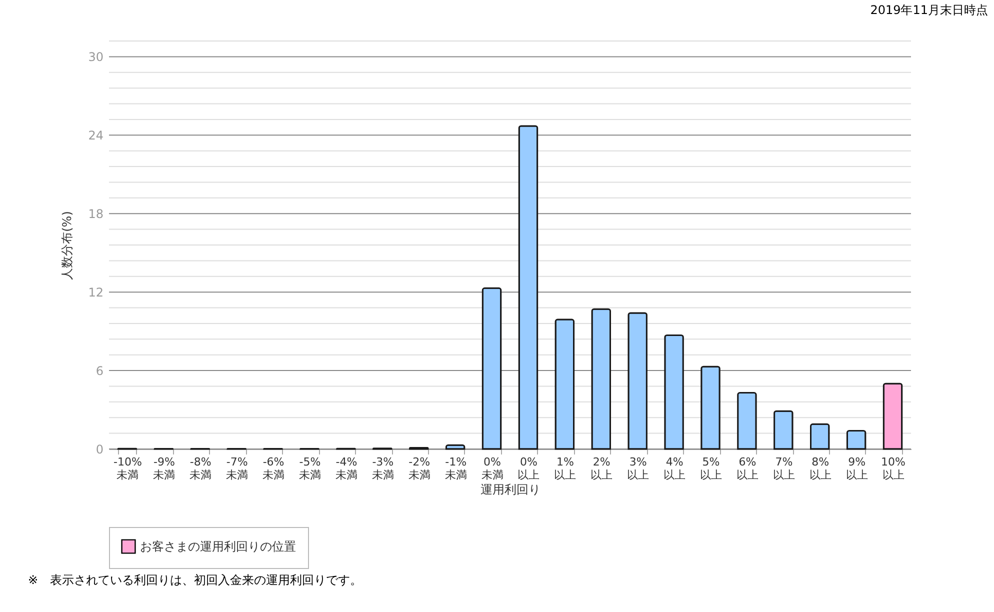  What do you see at coordinates (96, 293) in the screenshot?
I see `y-tick-label: 12` at bounding box center [96, 293].